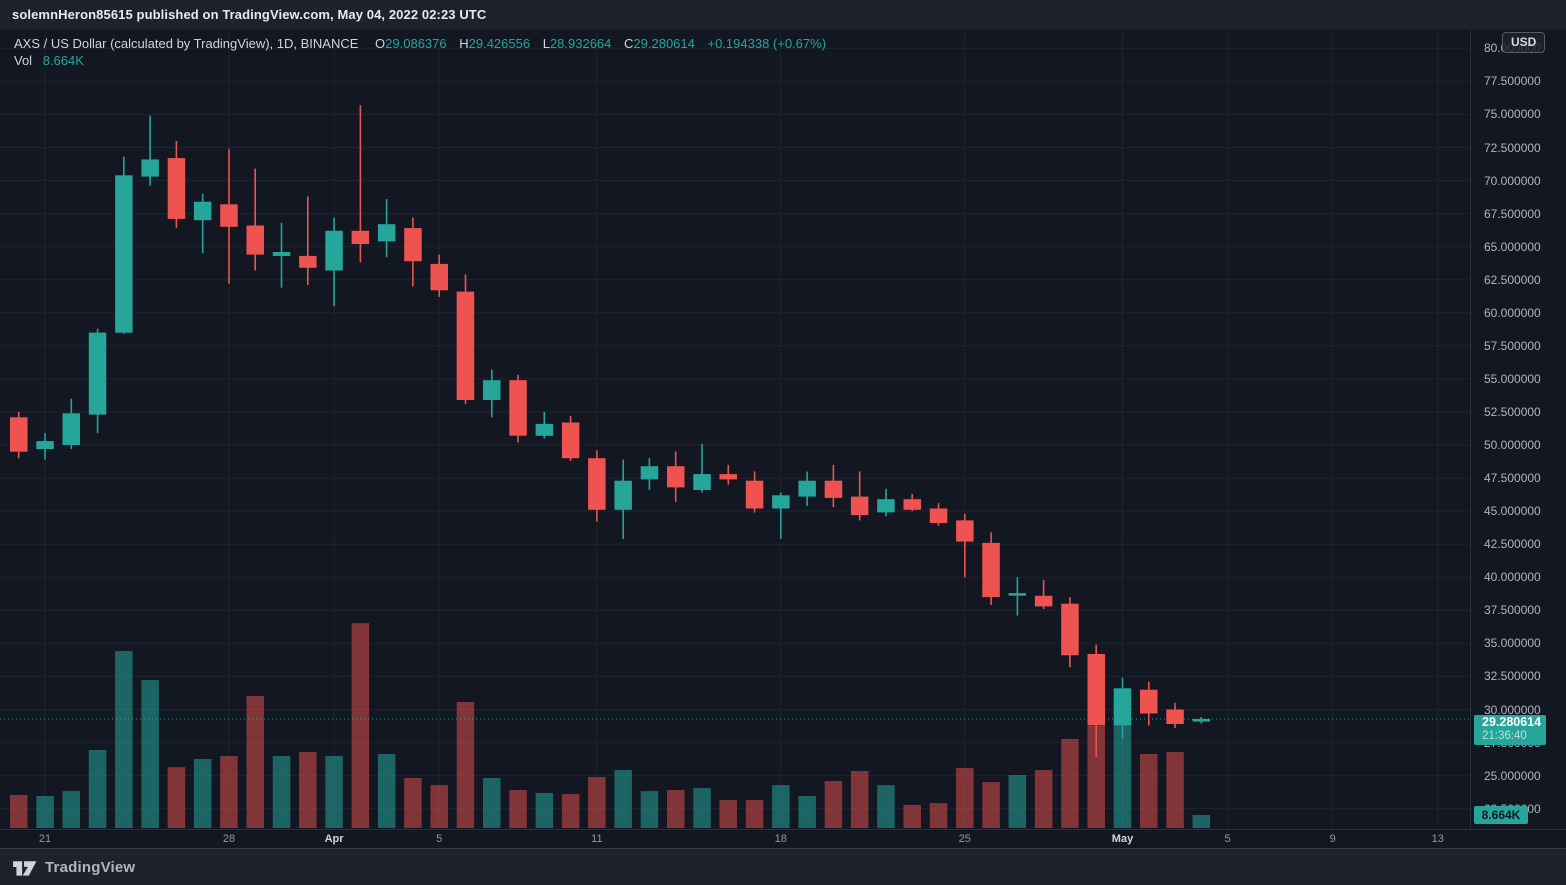  What do you see at coordinates (1122, 839) in the screenshot?
I see `time-tick-label: May` at bounding box center [1122, 839].